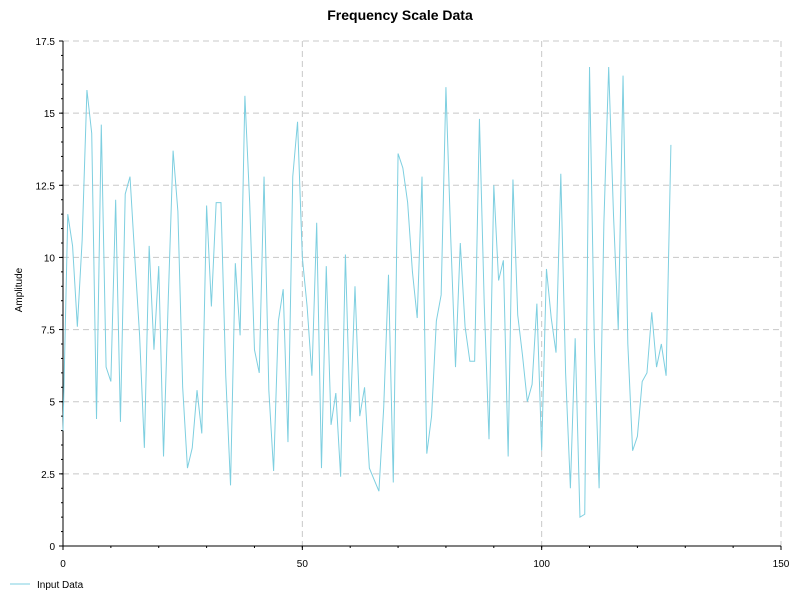  I want to click on y-tick-label: 0, so click(52, 547).